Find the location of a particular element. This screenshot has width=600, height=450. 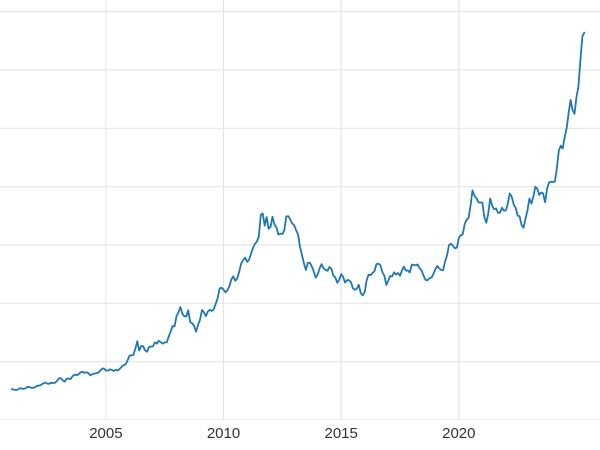

x-tick-label: 2010 is located at coordinates (223, 433).